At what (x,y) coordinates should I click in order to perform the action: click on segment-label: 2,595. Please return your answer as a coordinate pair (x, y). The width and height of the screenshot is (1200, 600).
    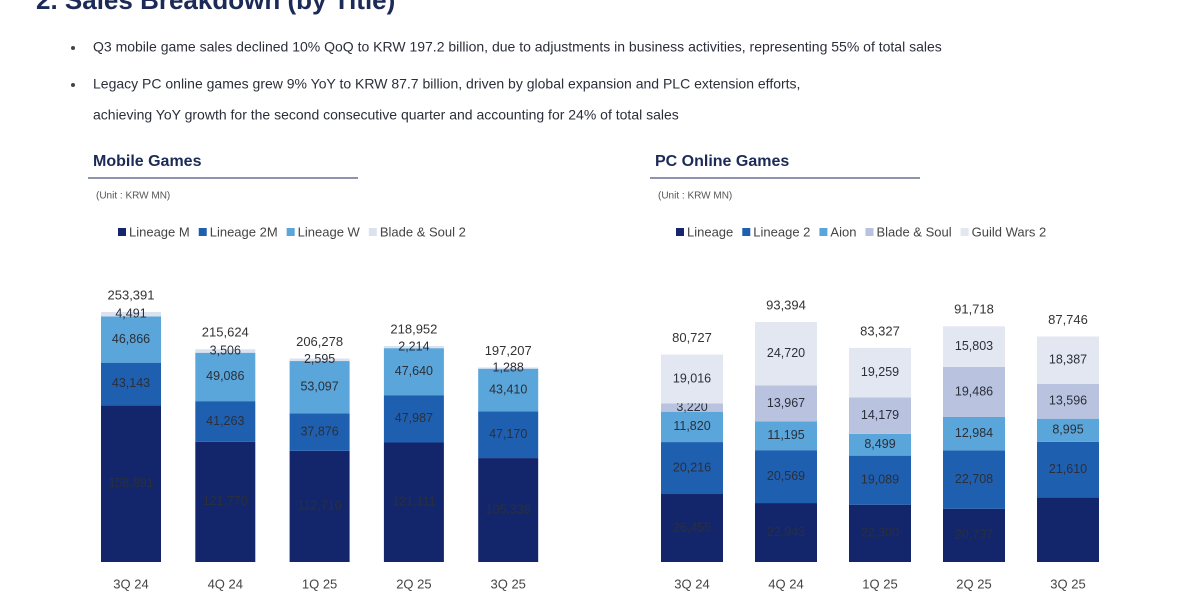
    Looking at the image, I should click on (319, 359).